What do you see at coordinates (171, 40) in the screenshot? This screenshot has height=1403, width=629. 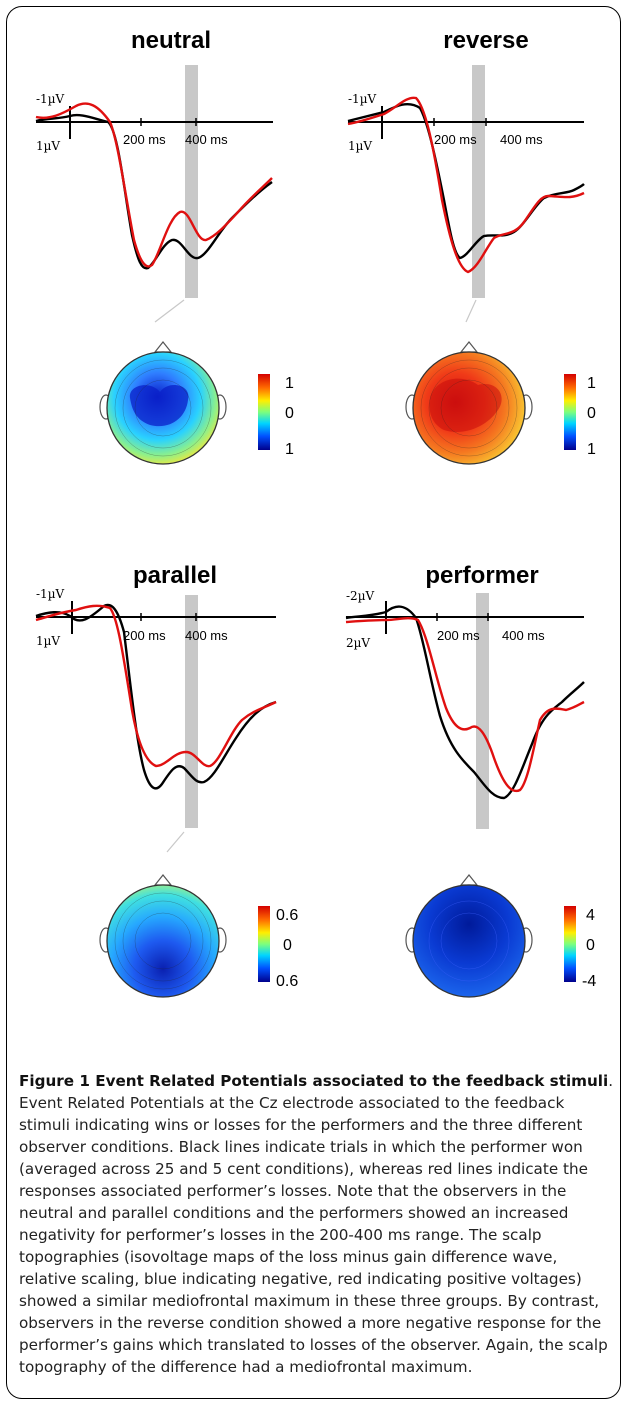 I see `panel-title: neutral` at bounding box center [171, 40].